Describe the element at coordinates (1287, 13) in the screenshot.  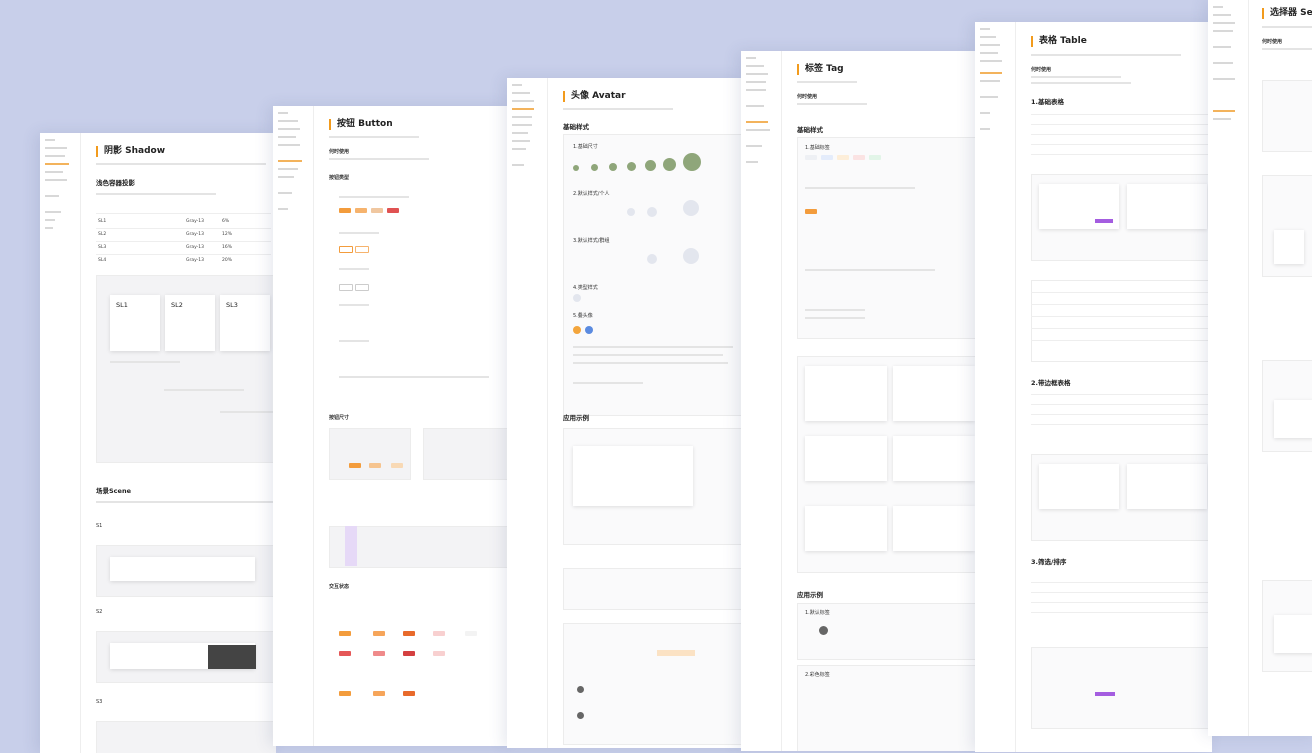
I see `page-title: 选择器 Select` at that location.